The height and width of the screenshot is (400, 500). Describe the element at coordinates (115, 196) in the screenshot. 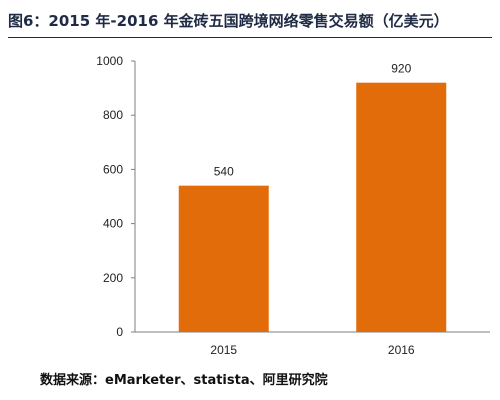

I see `y-axis-ticks: 0 200 400 600 800 1000` at that location.